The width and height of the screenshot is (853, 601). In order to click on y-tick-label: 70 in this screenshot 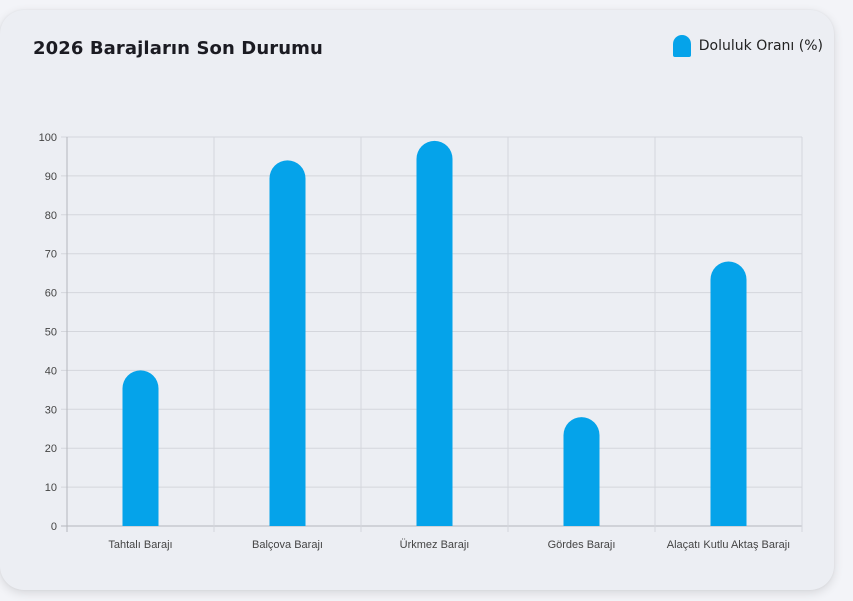, I will do `click(51, 255)`.